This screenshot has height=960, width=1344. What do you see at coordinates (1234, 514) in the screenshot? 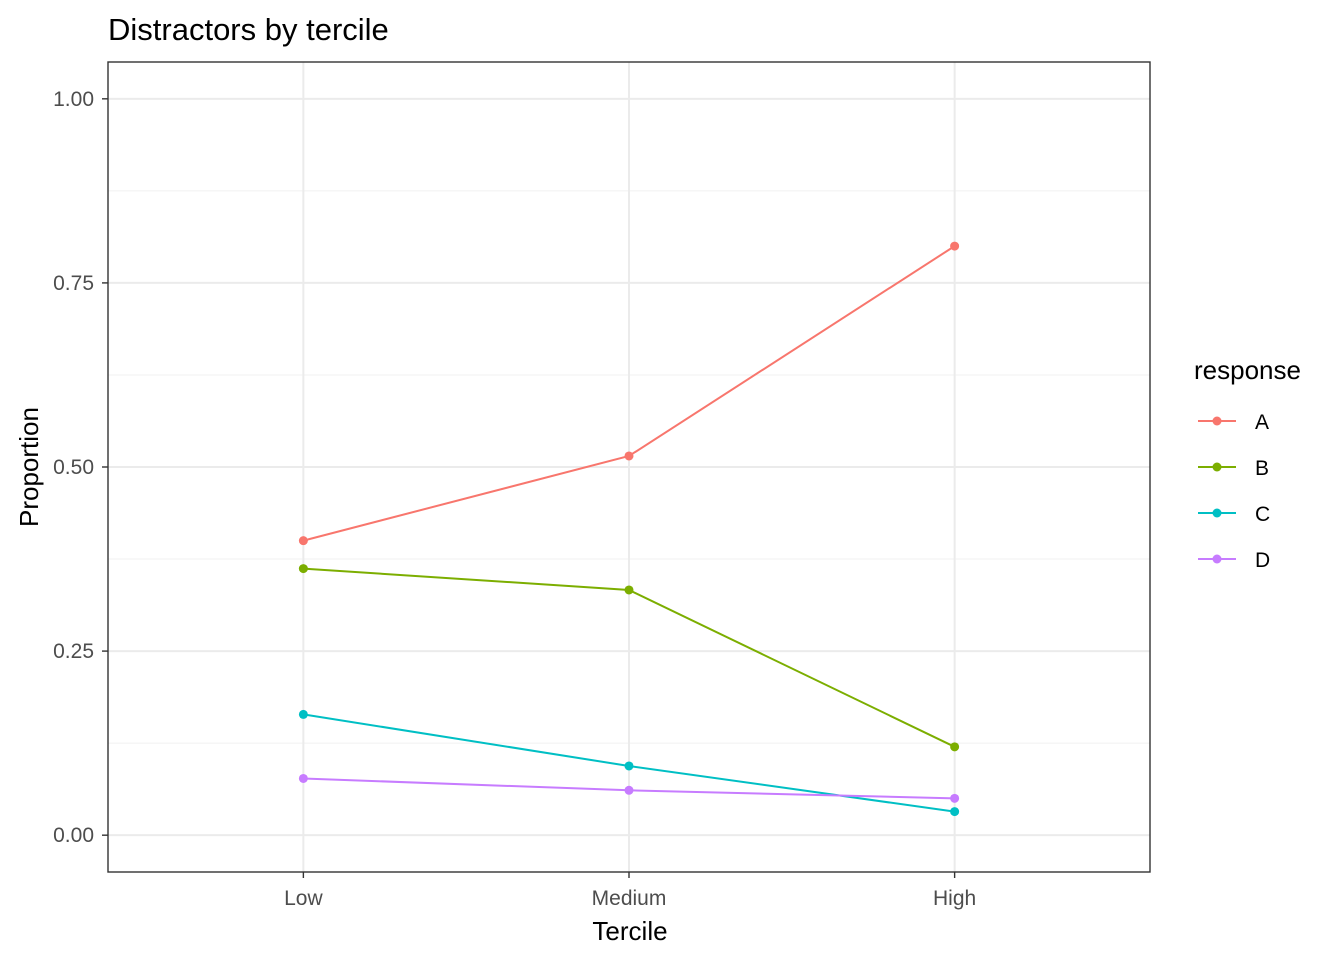
I see `legend-item-C: C` at bounding box center [1234, 514].